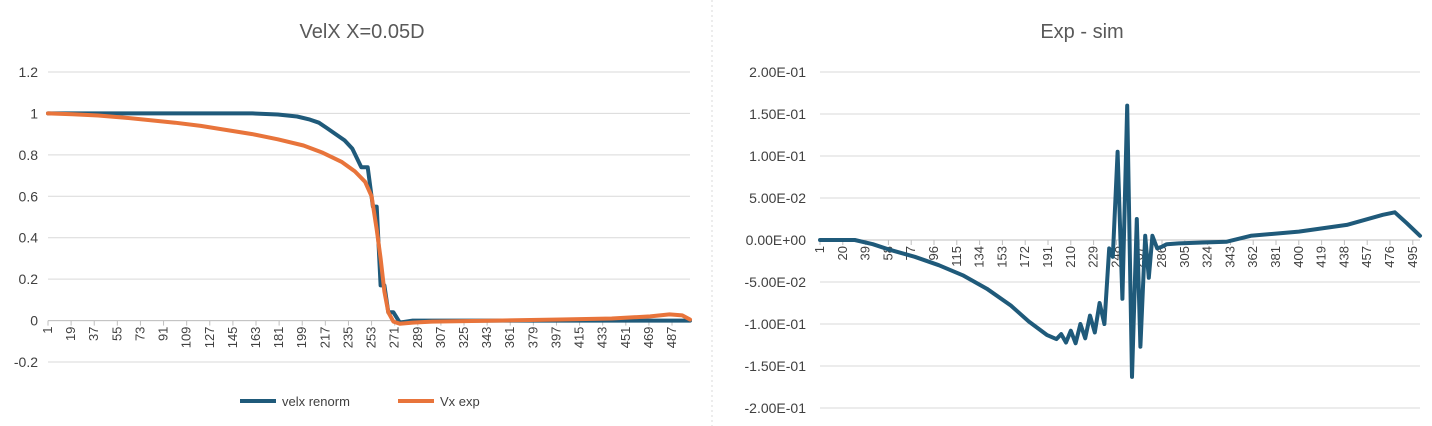 Image resolution: width=1432 pixels, height=426 pixels. What do you see at coordinates (1343, 257) in the screenshot?
I see `x-tick-label: 438` at bounding box center [1343, 257].